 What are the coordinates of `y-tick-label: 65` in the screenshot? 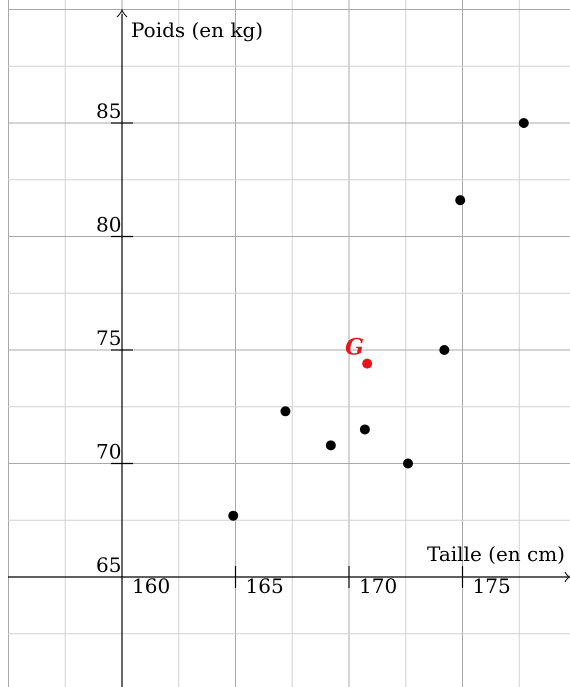 It's located at (108, 565).